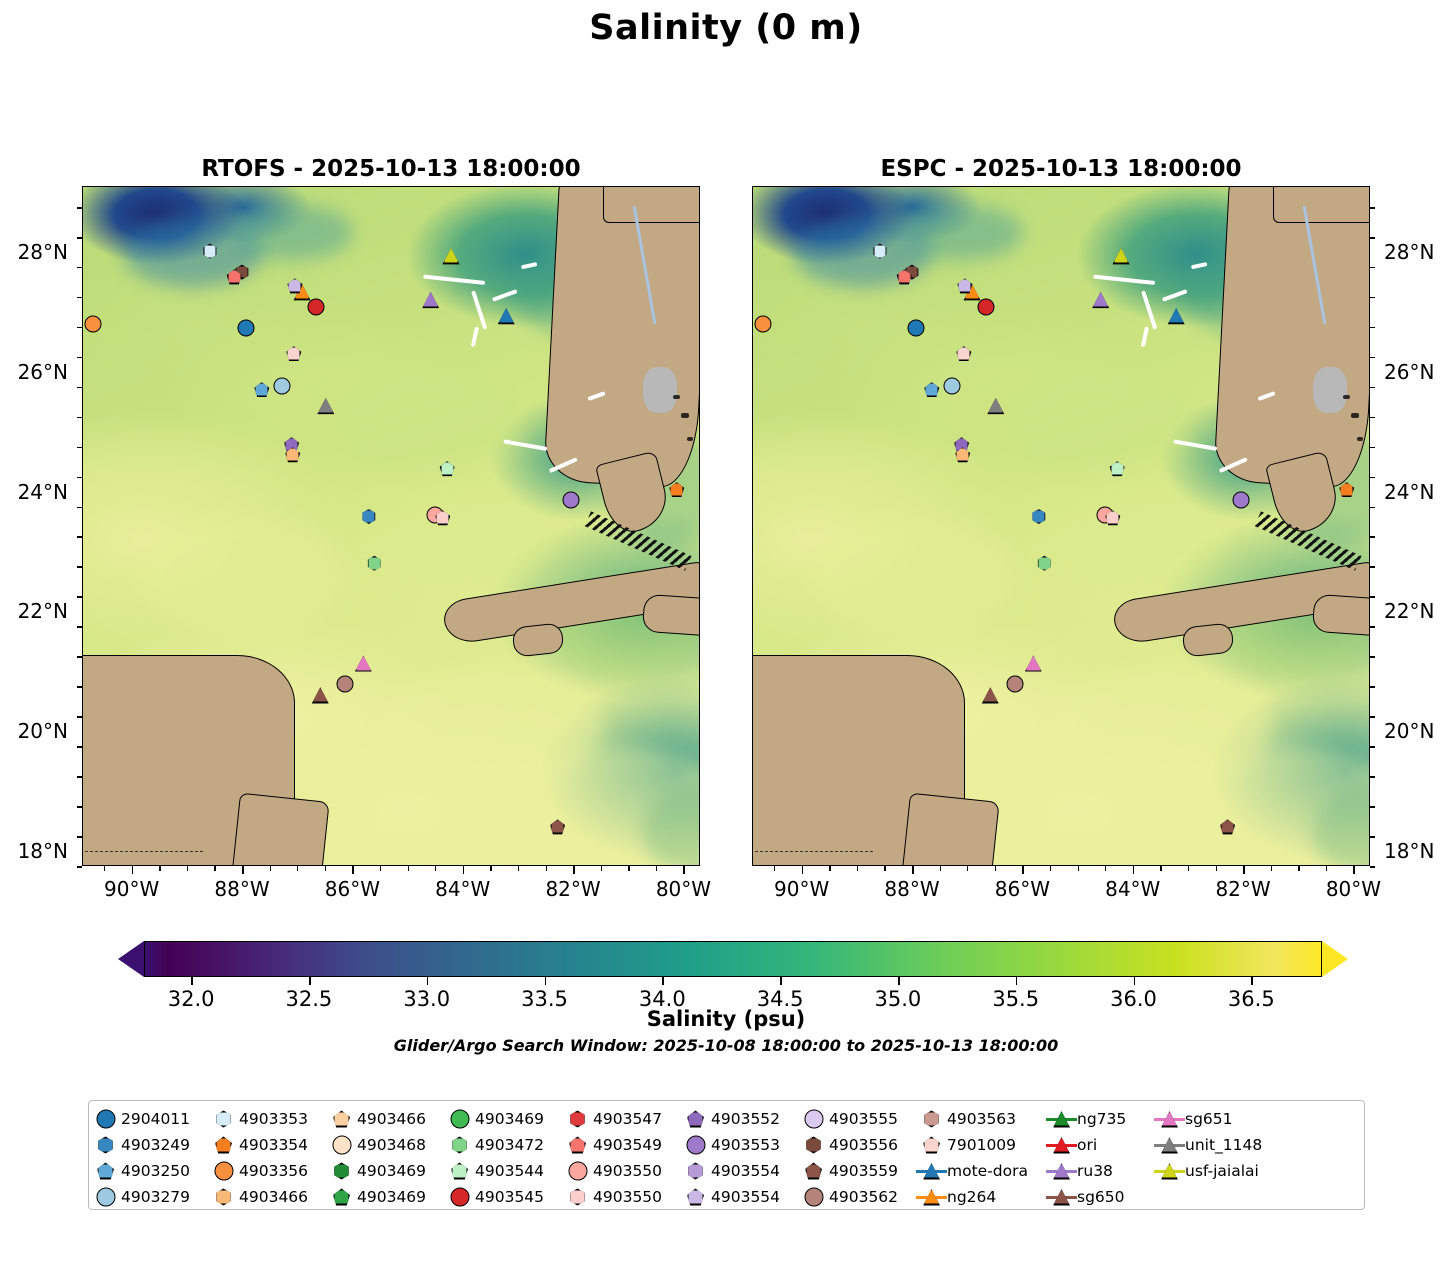  I want to click on legend-item-usf-jaialai: usf-jaialai, so click(1216, 1171).